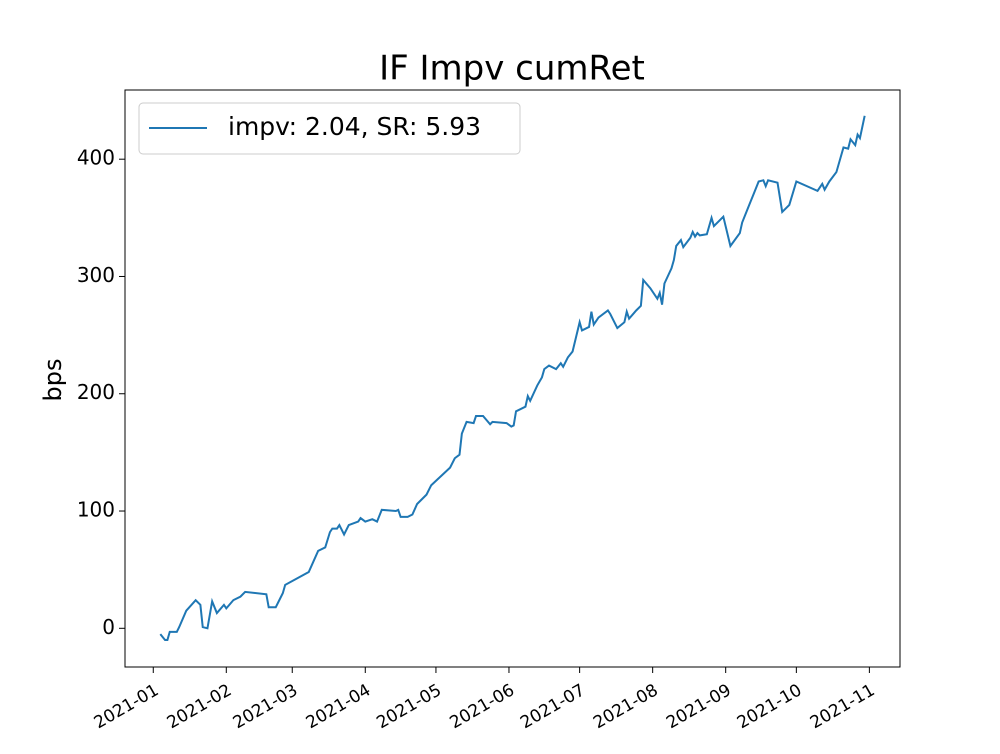 Image resolution: width=1000 pixels, height=754 pixels. What do you see at coordinates (354, 126) in the screenshot?
I see `legend-label: impv: 2.04, SR: 5.93` at bounding box center [354, 126].